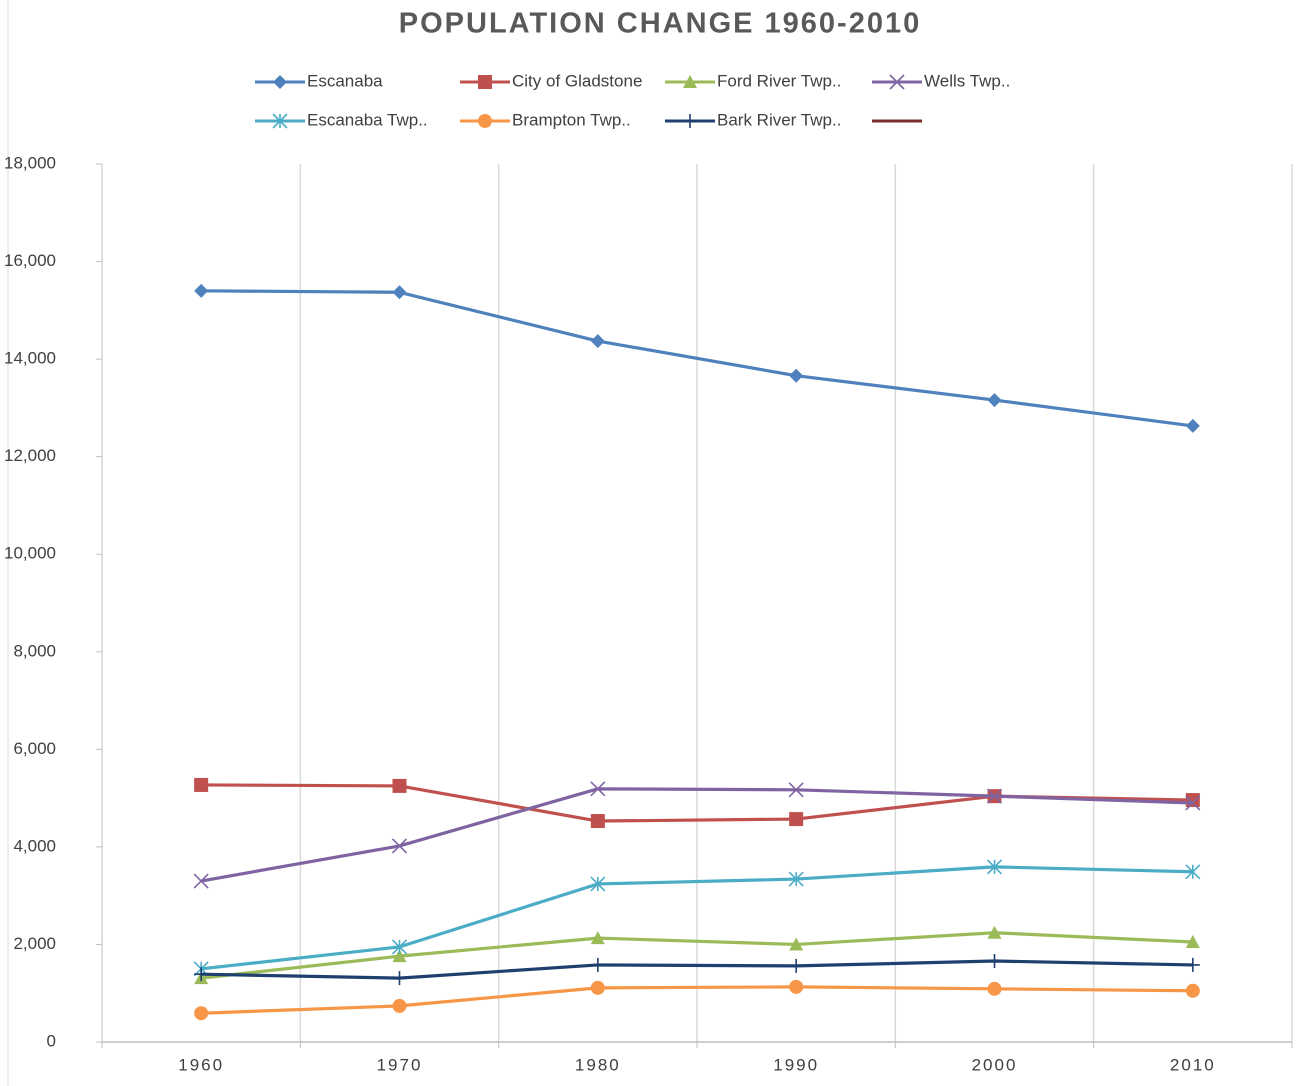 This screenshot has height=1086, width=1304. I want to click on legend-label: Escanaba Twp.., so click(367, 119).